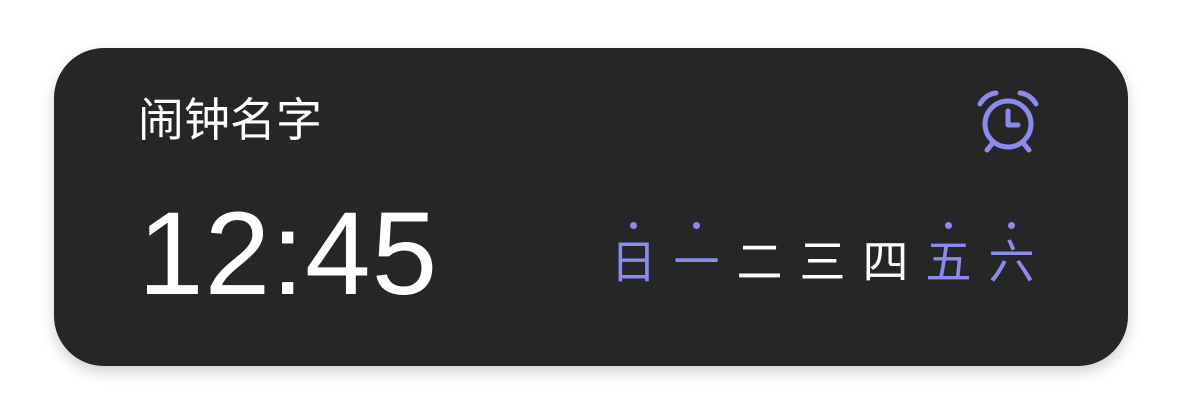 The image size is (1182, 420). I want to click on day-label: 四, so click(885, 262).